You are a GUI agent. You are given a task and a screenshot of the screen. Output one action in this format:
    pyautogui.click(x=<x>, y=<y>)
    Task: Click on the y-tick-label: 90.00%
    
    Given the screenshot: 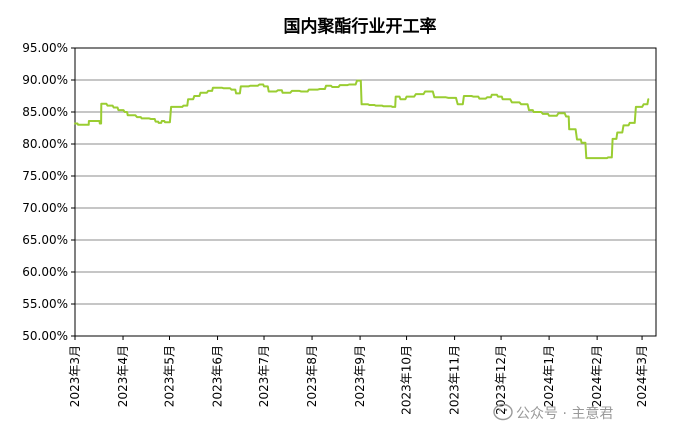 What is the action you would take?
    pyautogui.click(x=45, y=80)
    